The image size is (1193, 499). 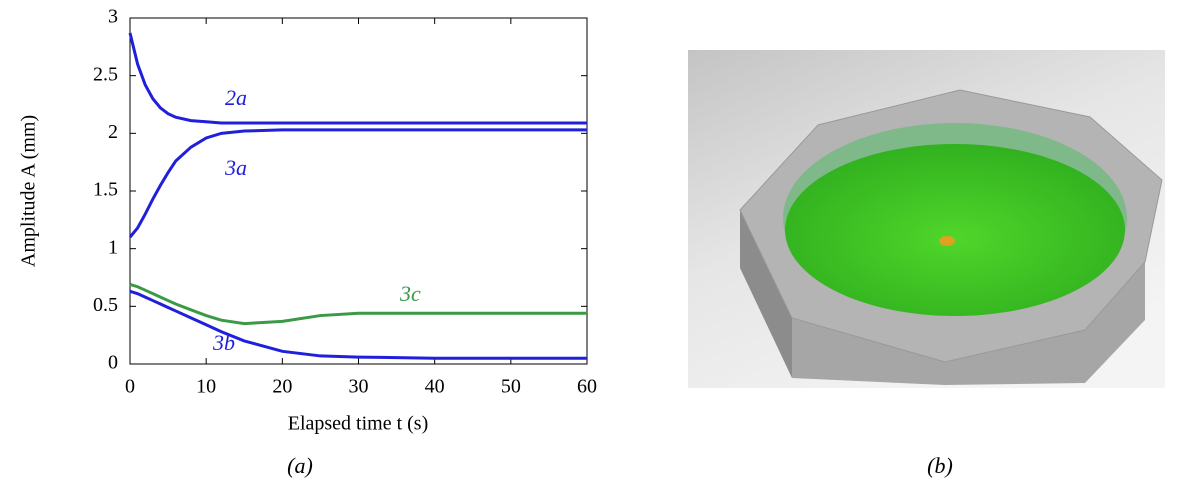 What do you see at coordinates (511, 387) in the screenshot?
I see `x-tick-label: 50` at bounding box center [511, 387].